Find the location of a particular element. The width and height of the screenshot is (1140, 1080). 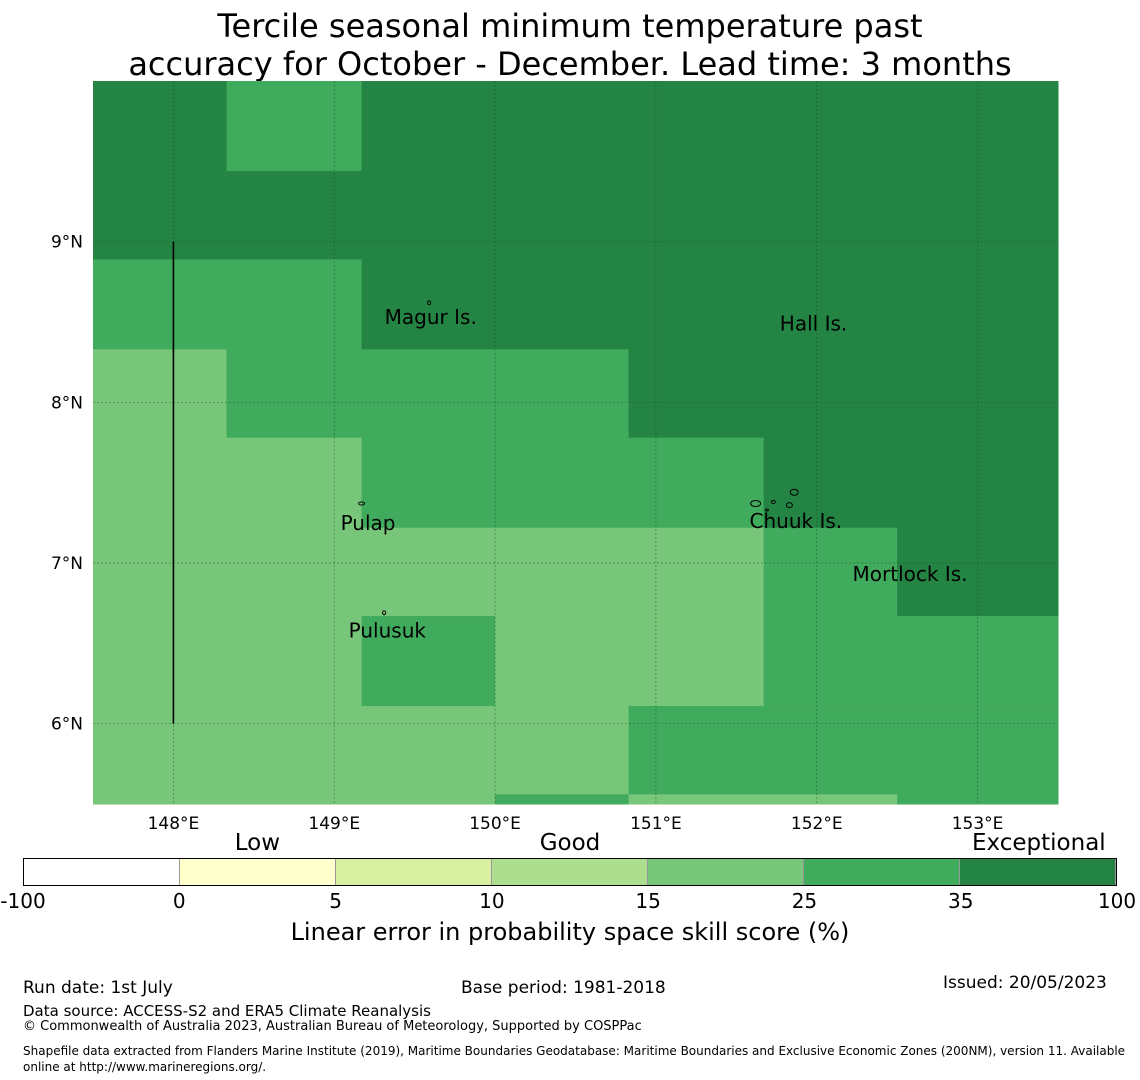

colorbar-tick-label: -100 is located at coordinates (23, 901).